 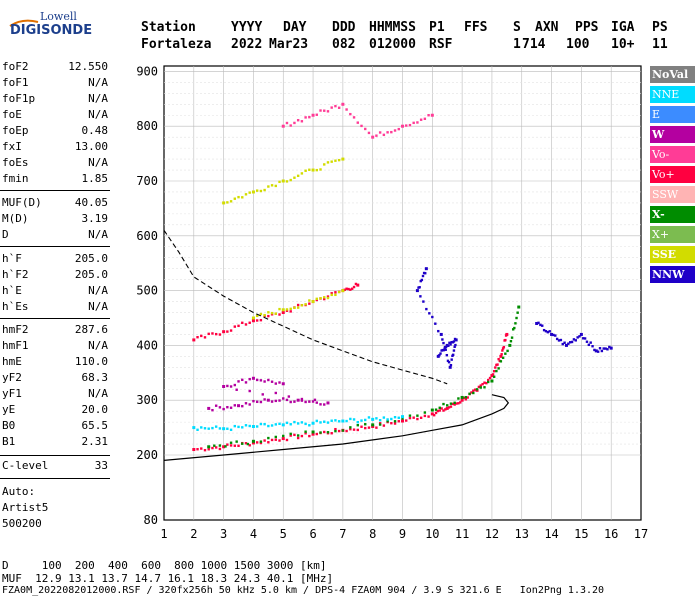 I want to click on header-col-0: Station, so click(x=168, y=27).